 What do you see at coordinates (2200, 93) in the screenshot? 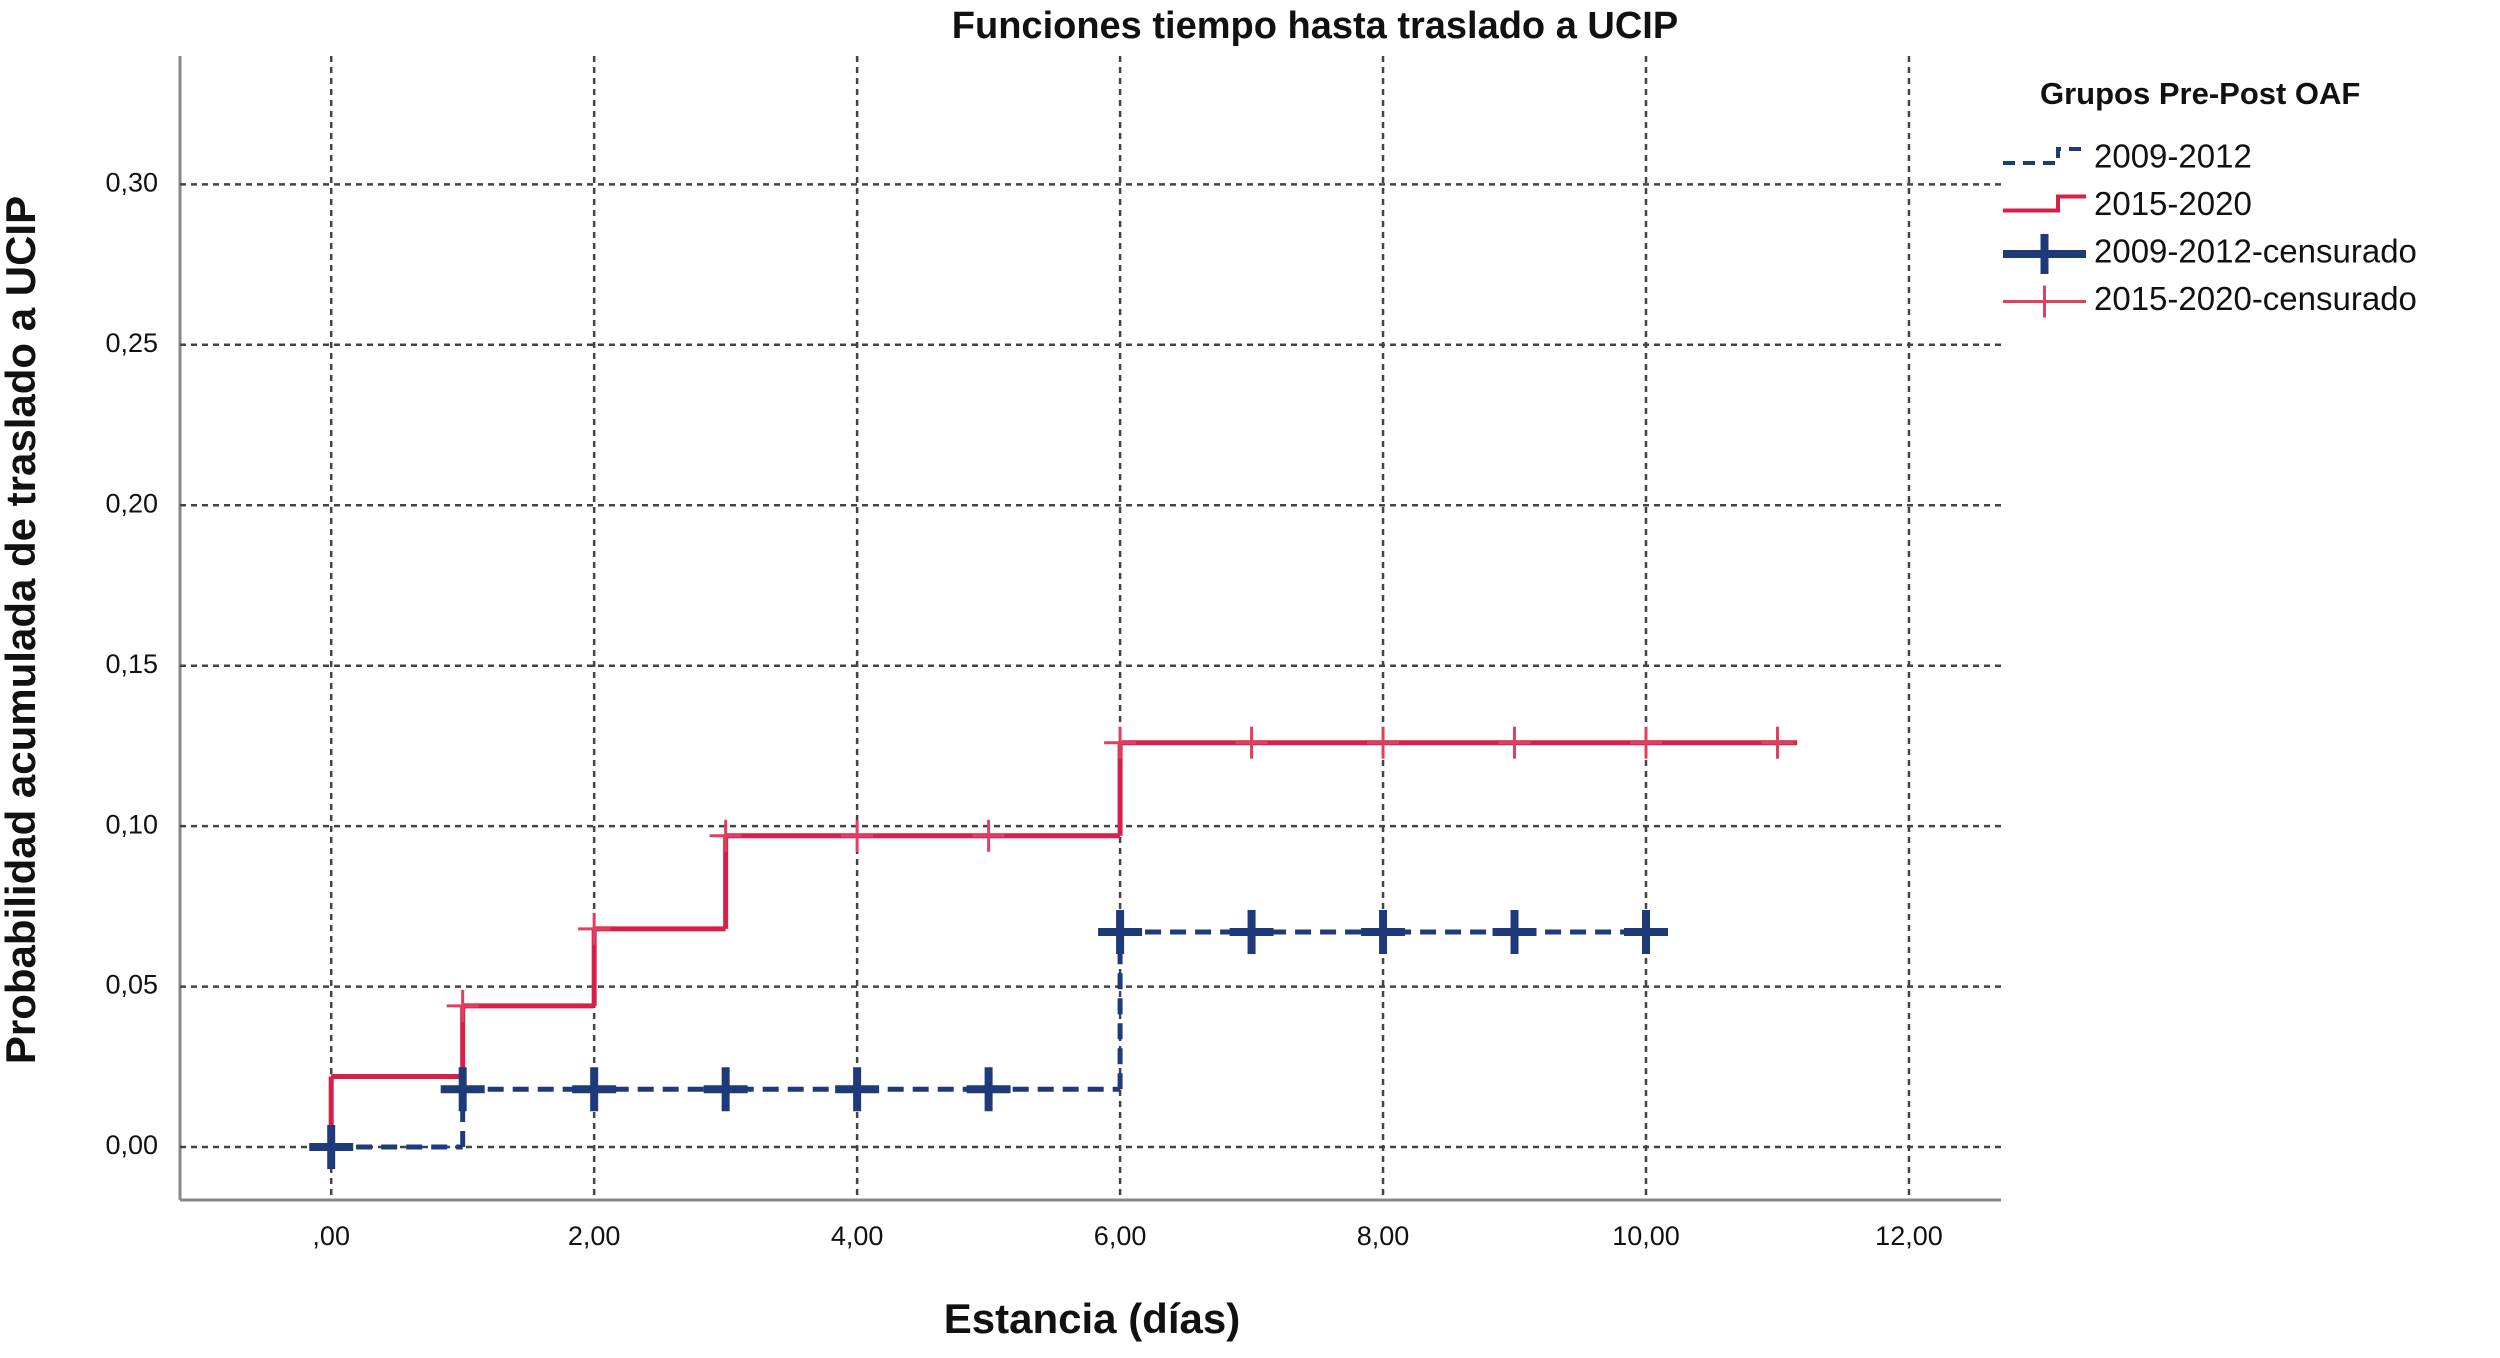
I see `legend-title: Grupos Pre-Post OAF` at bounding box center [2200, 93].